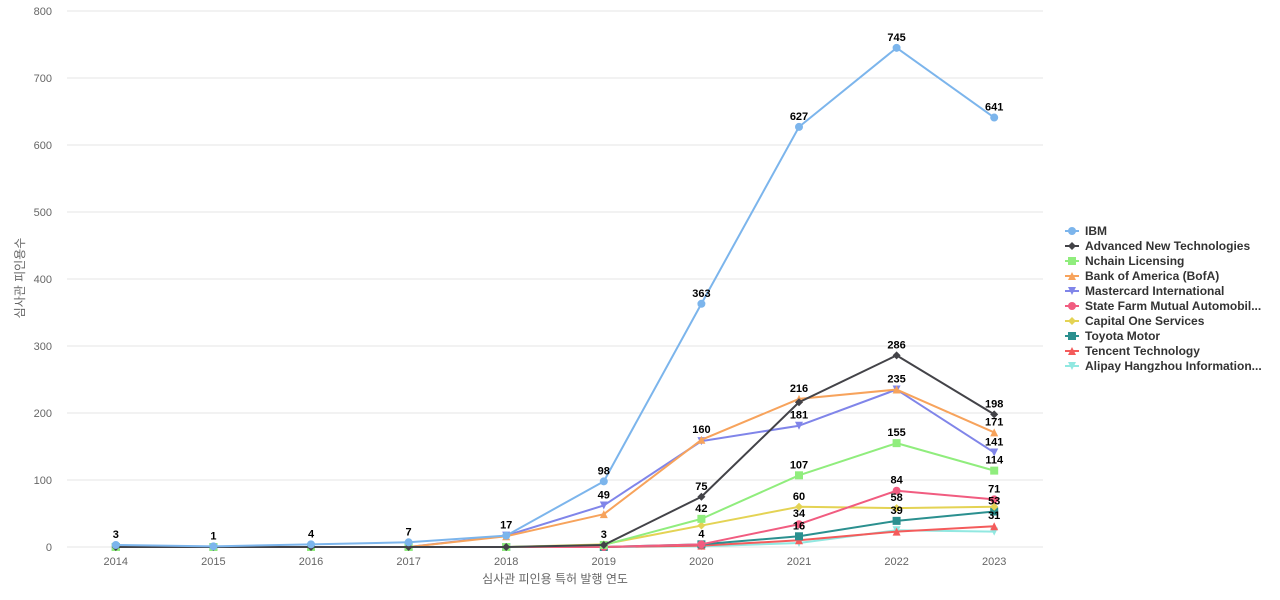 This screenshot has width=1280, height=600. What do you see at coordinates (1145, 321) in the screenshot?
I see `legend-label: Capital One Services` at bounding box center [1145, 321].